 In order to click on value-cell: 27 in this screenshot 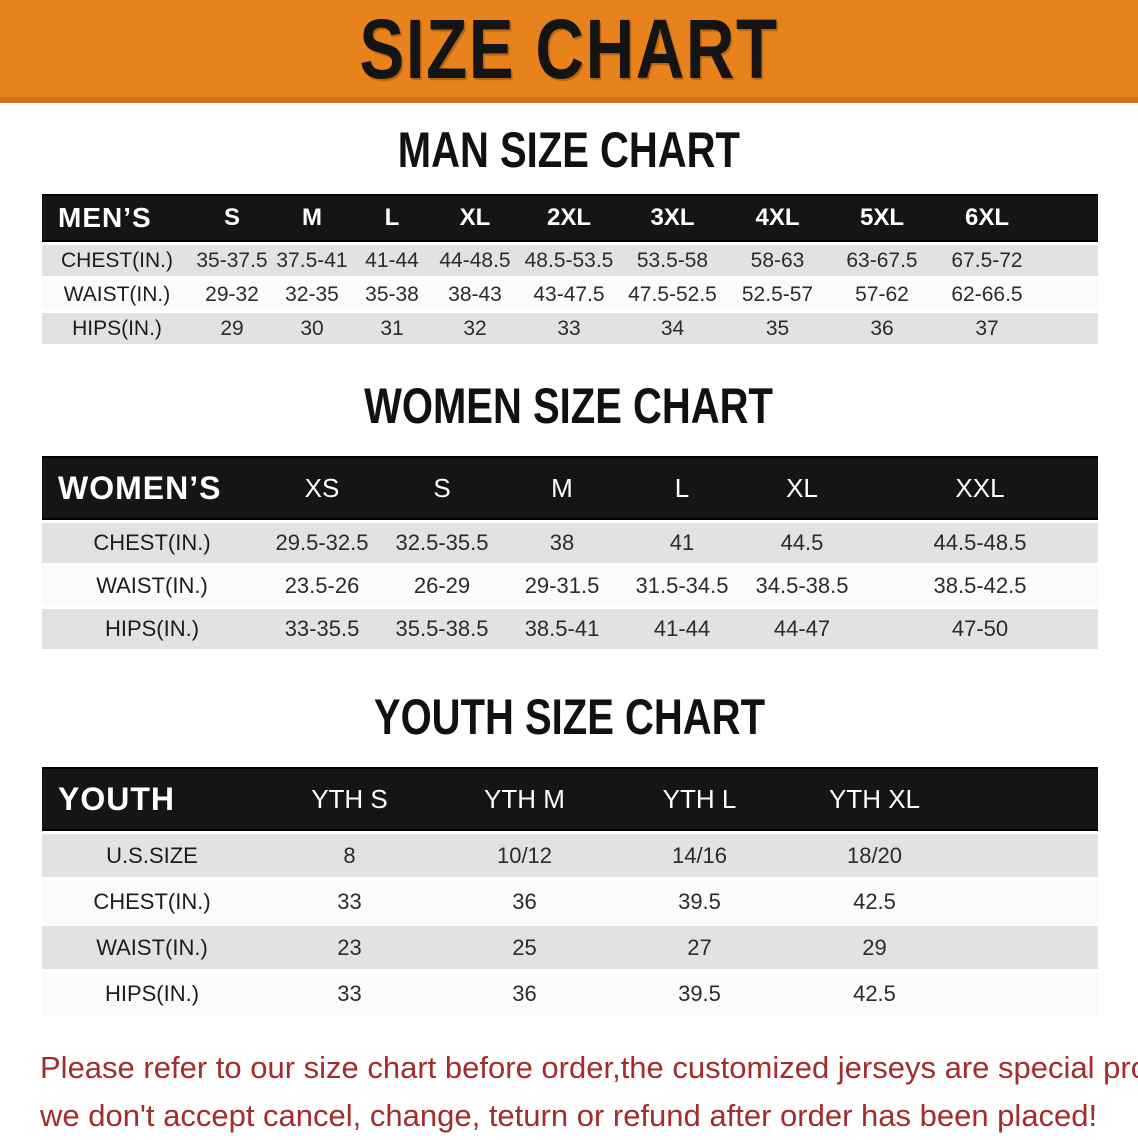, I will do `click(699, 947)`.